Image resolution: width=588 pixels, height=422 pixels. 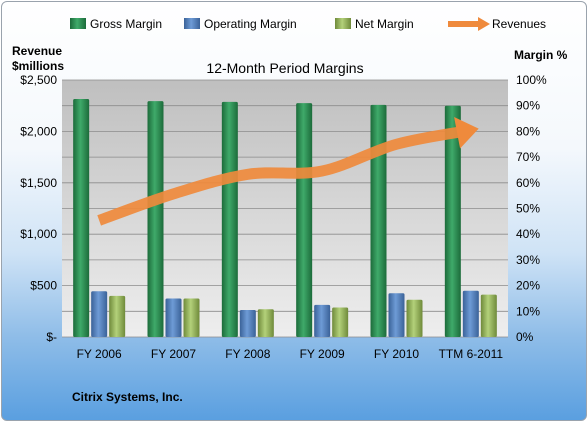 What do you see at coordinates (466, 133) in the screenshot?
I see `revenue-arrowhead` at bounding box center [466, 133].